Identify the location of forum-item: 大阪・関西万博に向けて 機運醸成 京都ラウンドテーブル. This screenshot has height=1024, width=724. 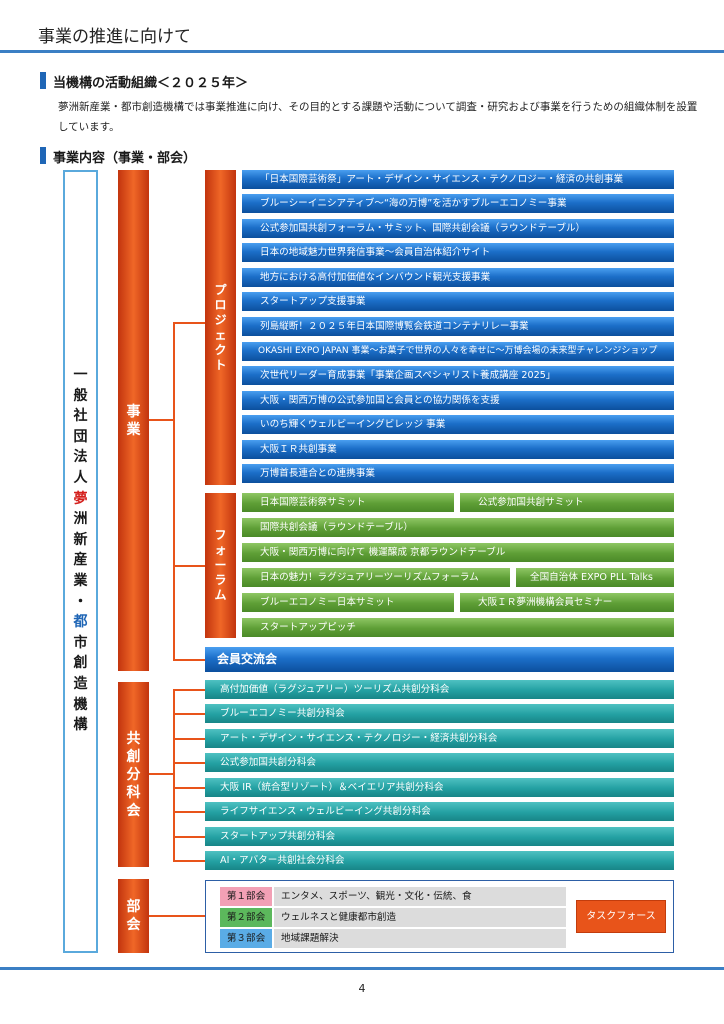
(458, 552).